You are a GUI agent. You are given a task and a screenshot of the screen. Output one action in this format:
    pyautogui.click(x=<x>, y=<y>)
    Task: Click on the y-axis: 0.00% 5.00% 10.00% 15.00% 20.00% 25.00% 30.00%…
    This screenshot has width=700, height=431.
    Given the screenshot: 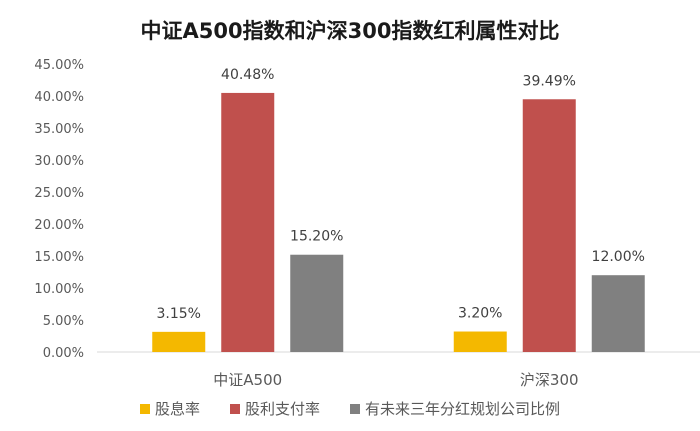 What is the action you would take?
    pyautogui.click(x=59, y=209)
    